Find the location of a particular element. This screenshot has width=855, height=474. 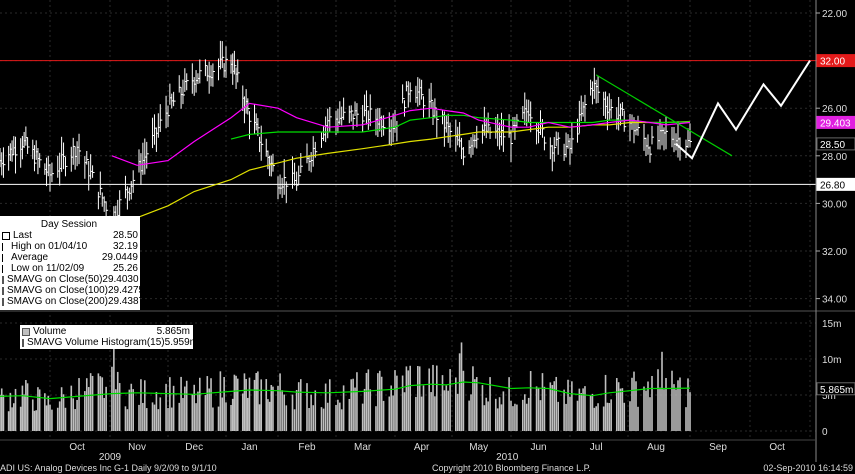

legend-value: 29.4387 is located at coordinates (126, 301).